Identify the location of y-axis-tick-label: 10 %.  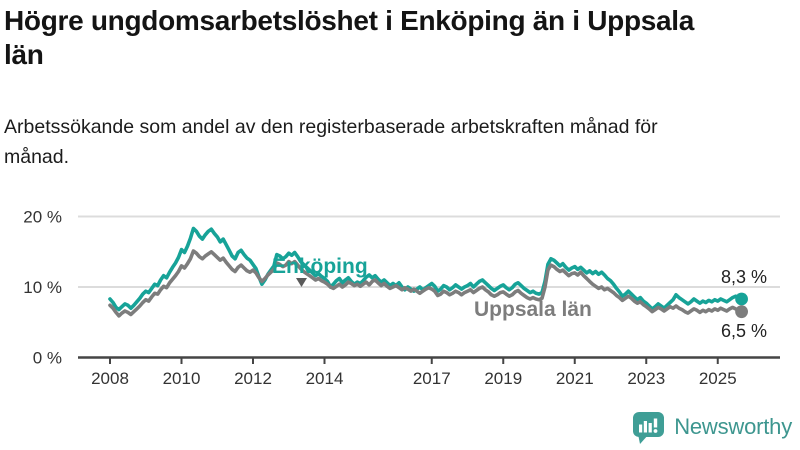
(42, 287).